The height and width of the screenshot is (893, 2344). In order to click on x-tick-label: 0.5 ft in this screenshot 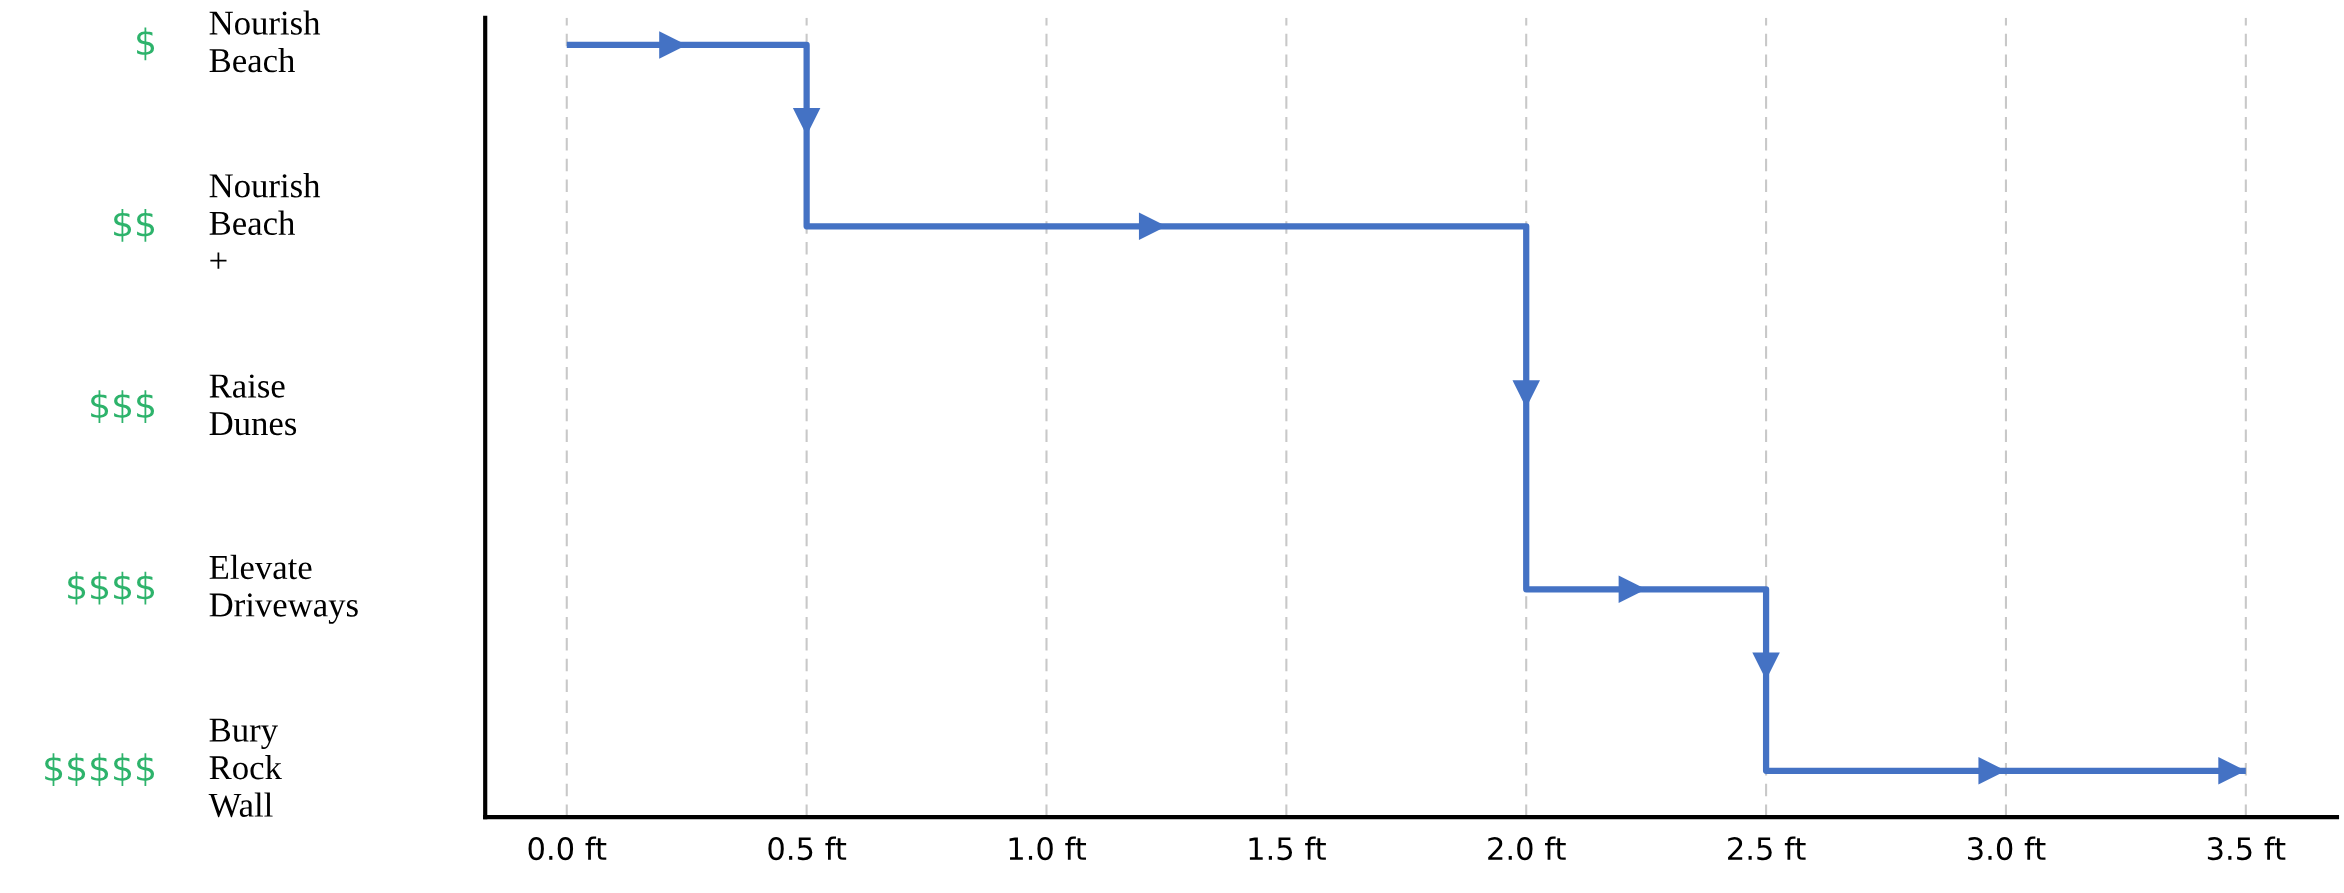, I will do `click(807, 848)`.